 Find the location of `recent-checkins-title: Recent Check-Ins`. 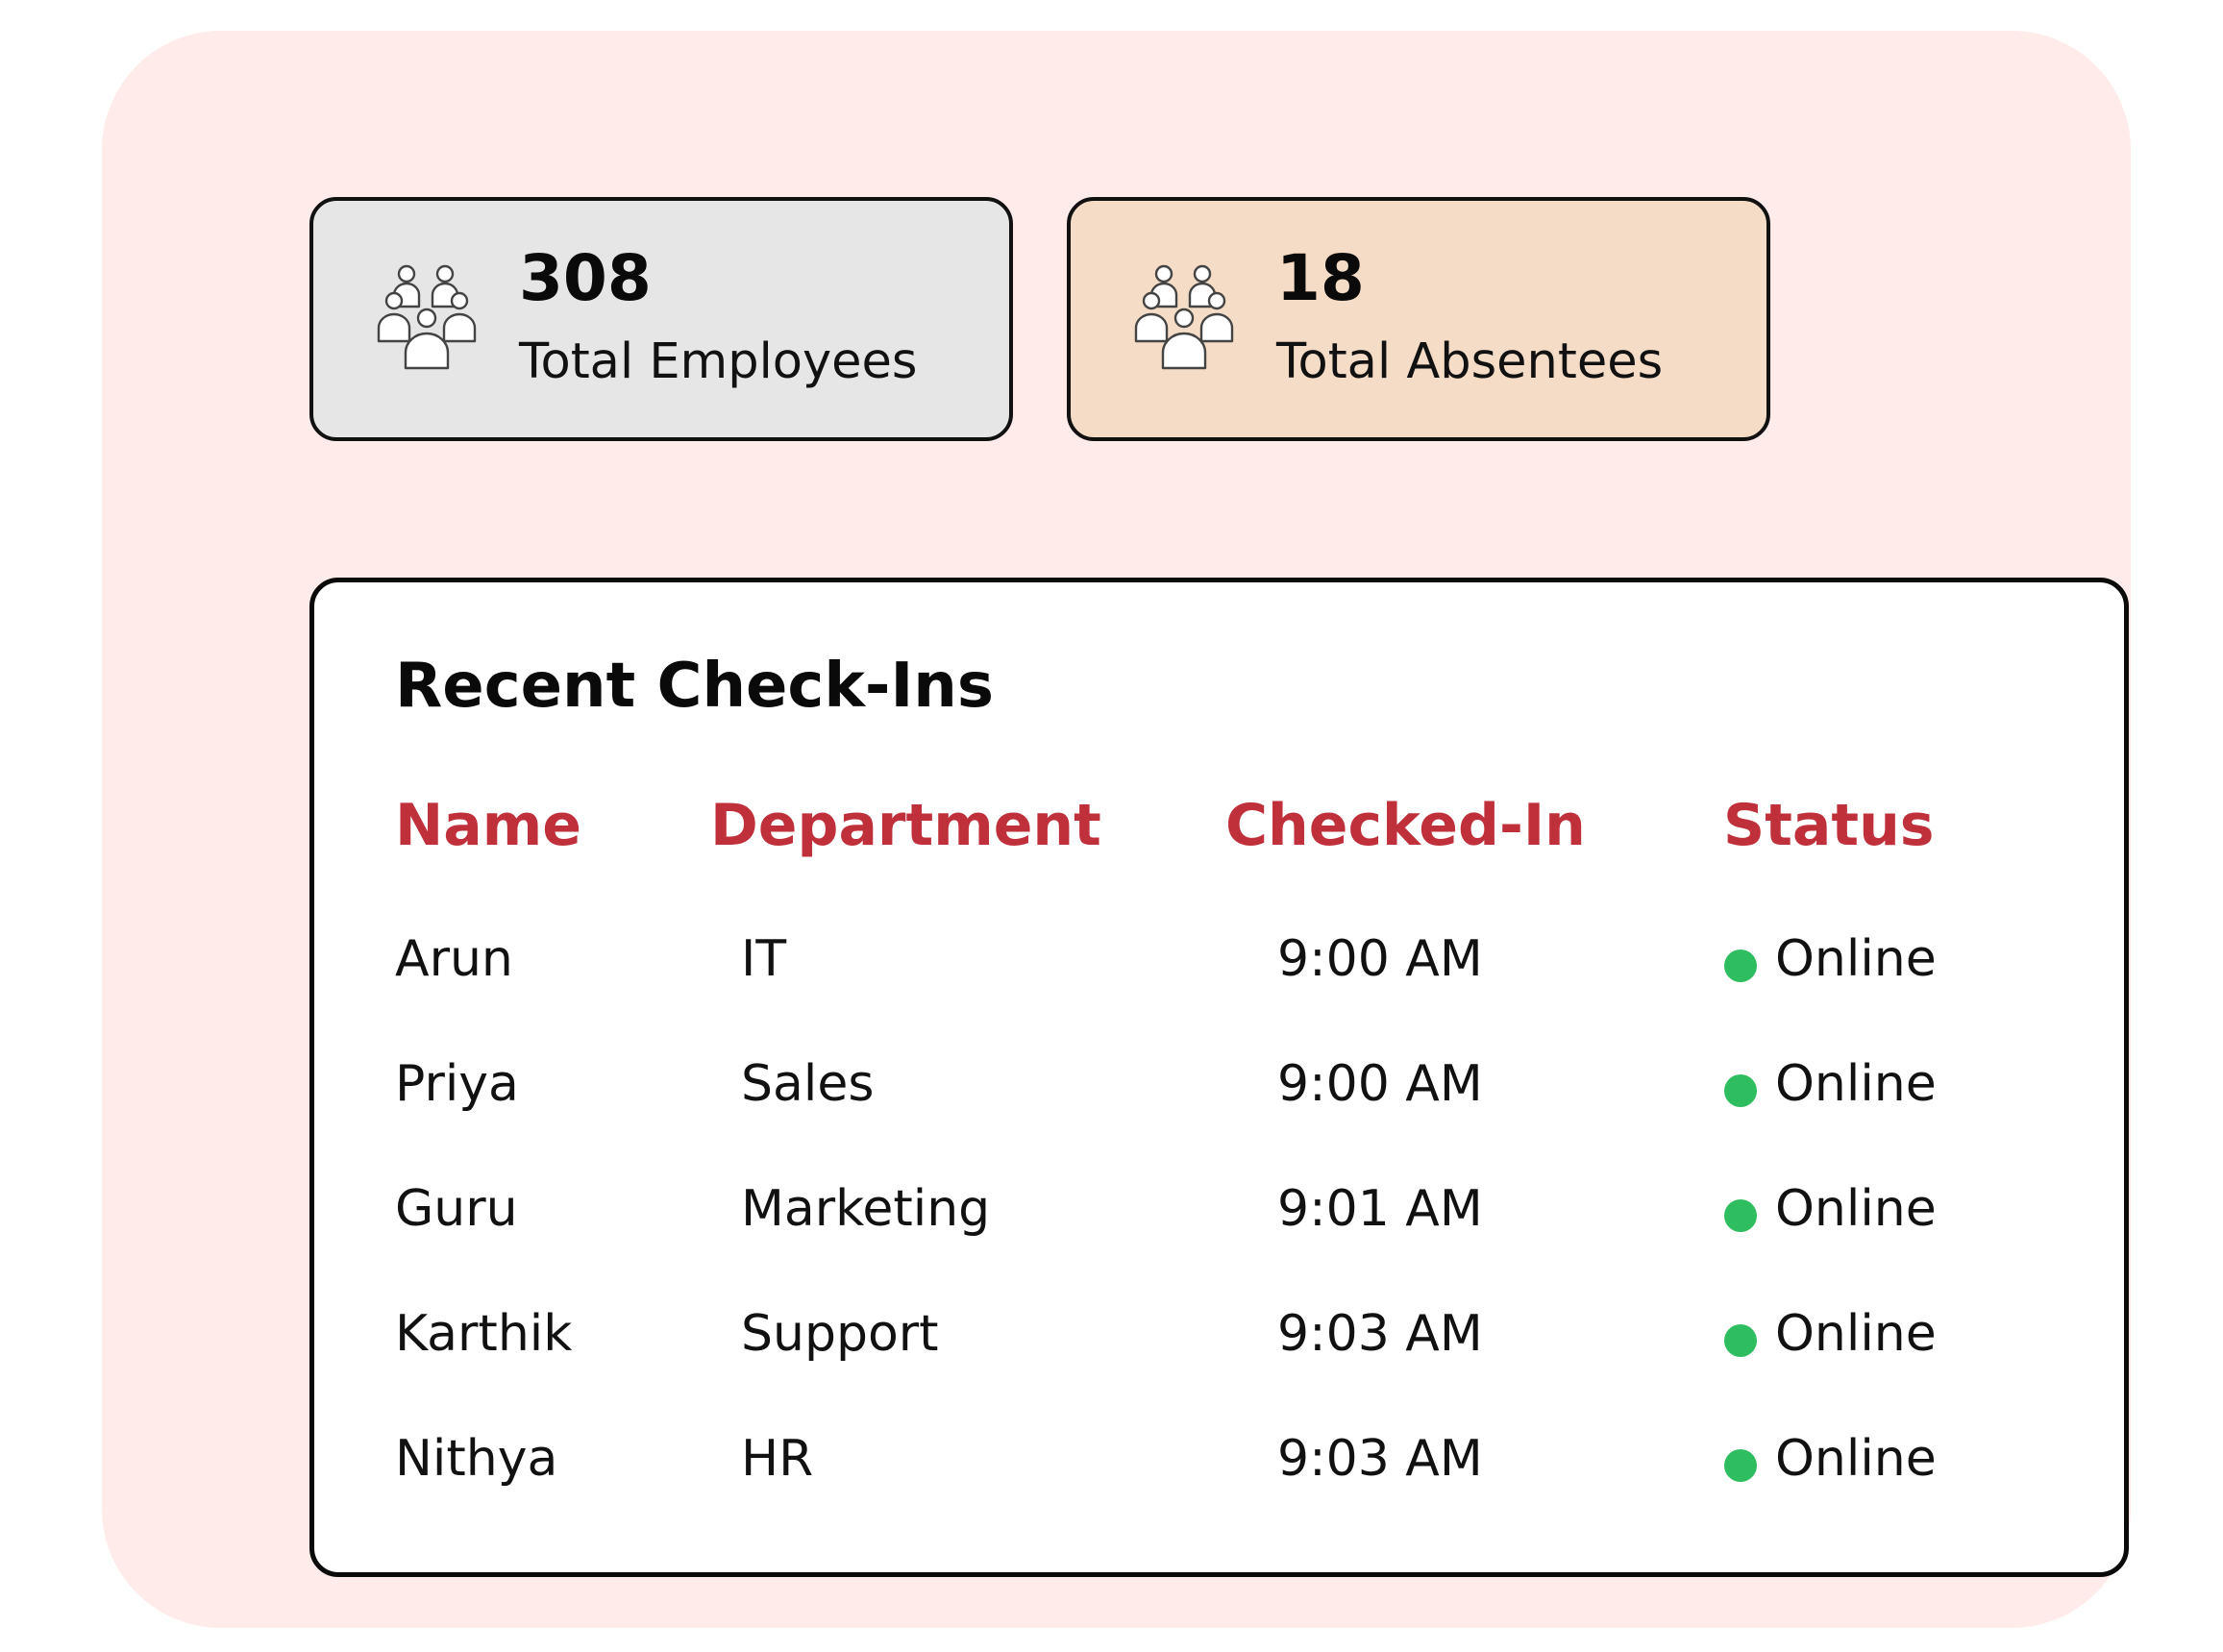

recent-checkins-title: Recent Check-Ins is located at coordinates (694, 686).